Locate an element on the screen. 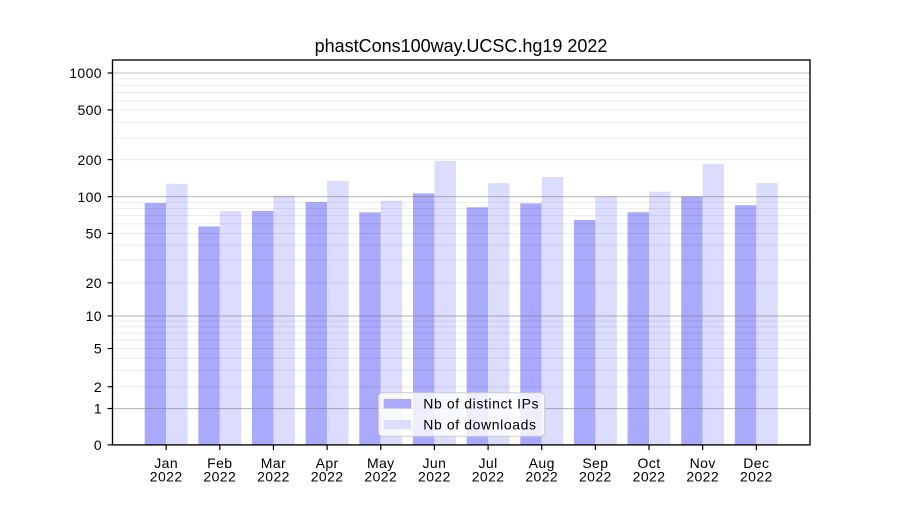 The width and height of the screenshot is (900, 505). svg-text: 100 is located at coordinates (89, 197).